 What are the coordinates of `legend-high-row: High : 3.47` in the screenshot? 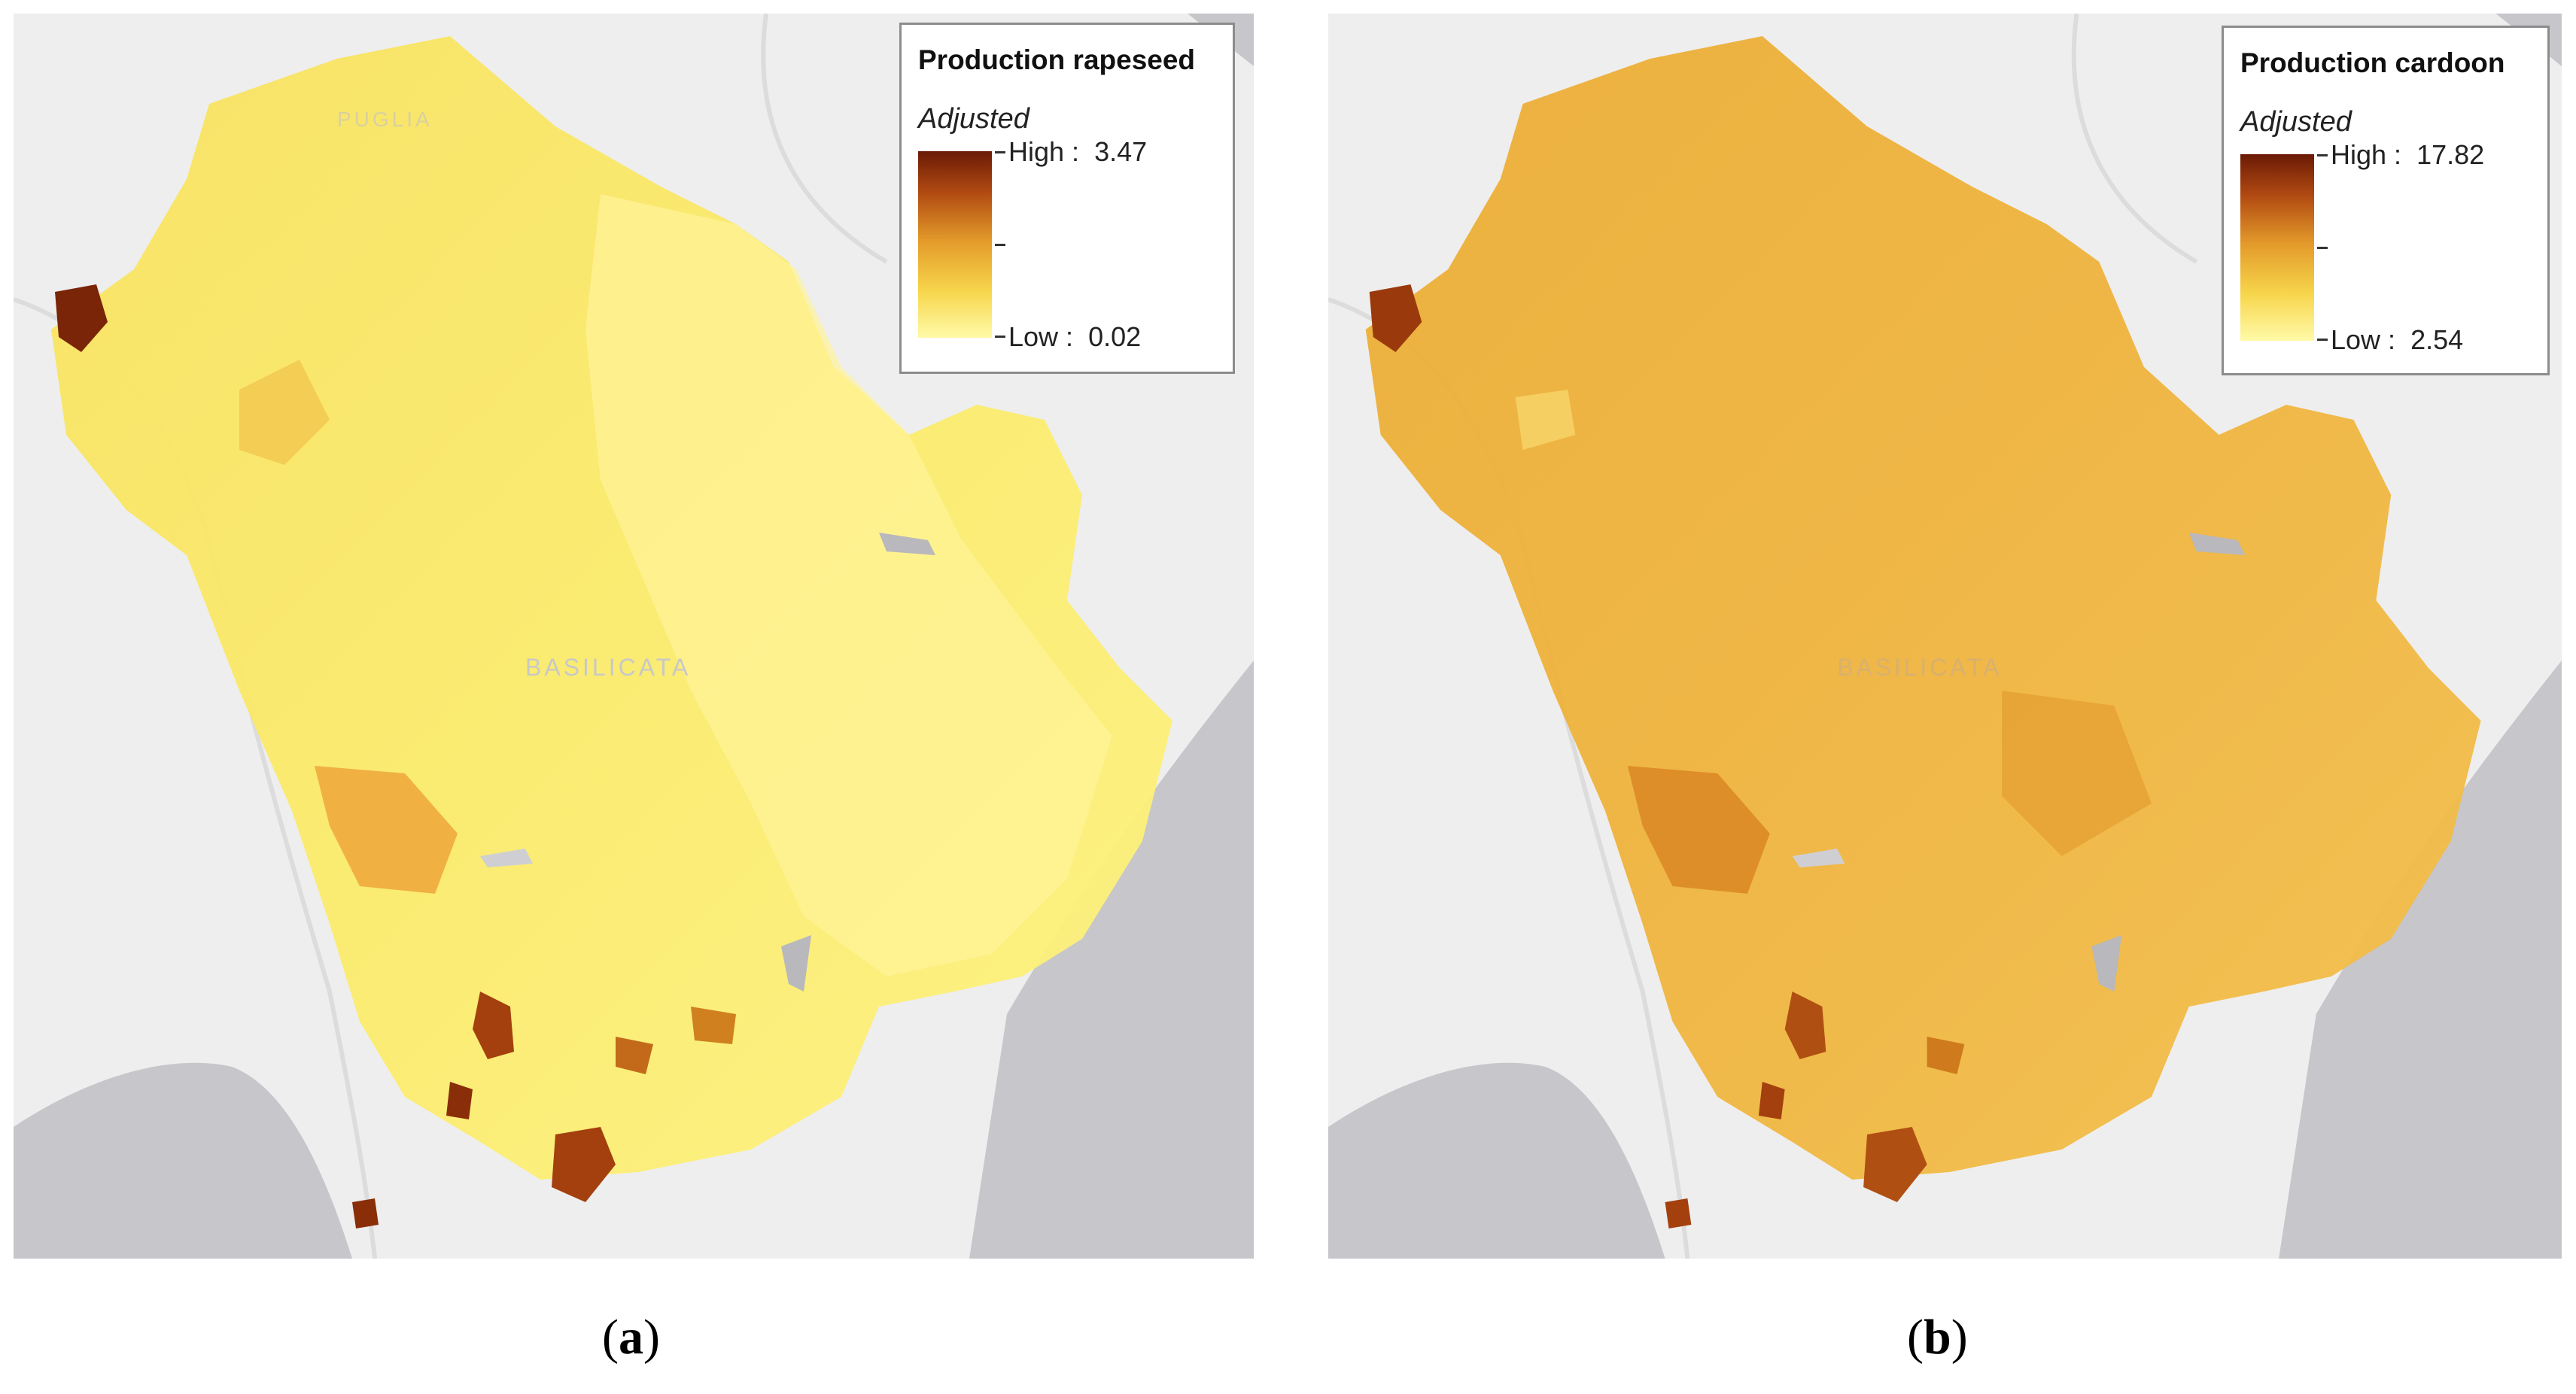 It's located at (1077, 152).